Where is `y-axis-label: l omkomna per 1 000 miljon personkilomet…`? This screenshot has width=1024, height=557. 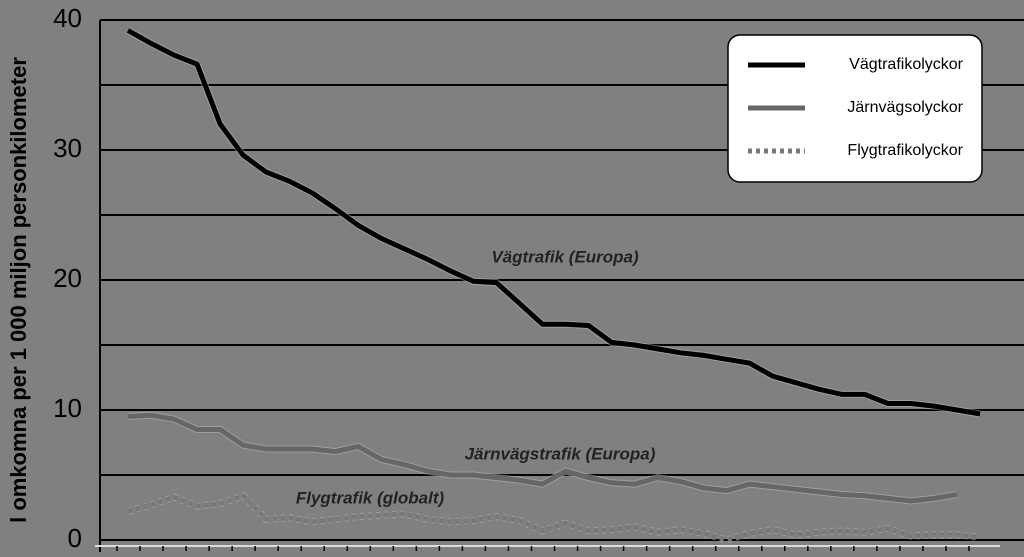
y-axis-label: l omkomna per 1 000 miljon personkilomet… is located at coordinates (18, 290).